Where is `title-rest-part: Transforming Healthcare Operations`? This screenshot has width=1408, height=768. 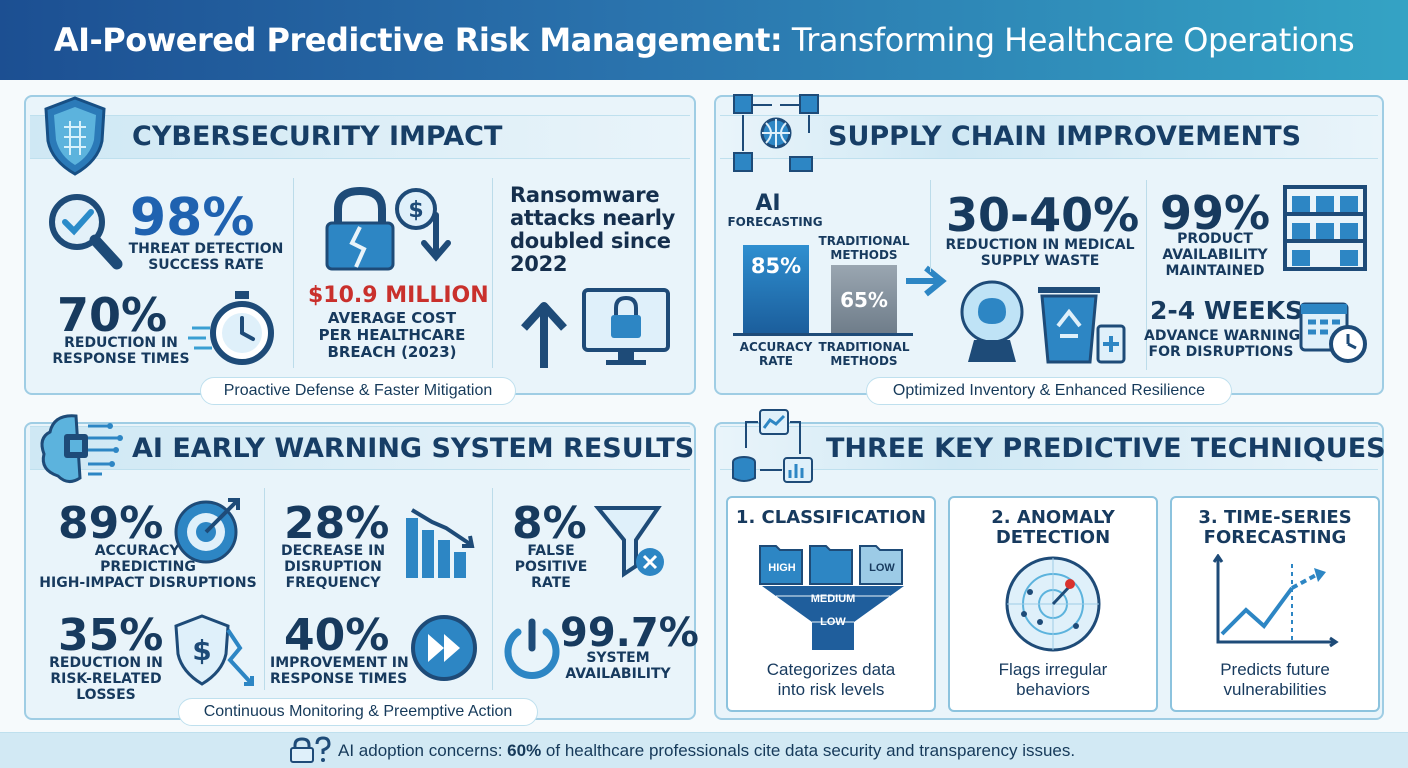
title-rest-part: Transforming Healthcare Operations is located at coordinates (1073, 40).